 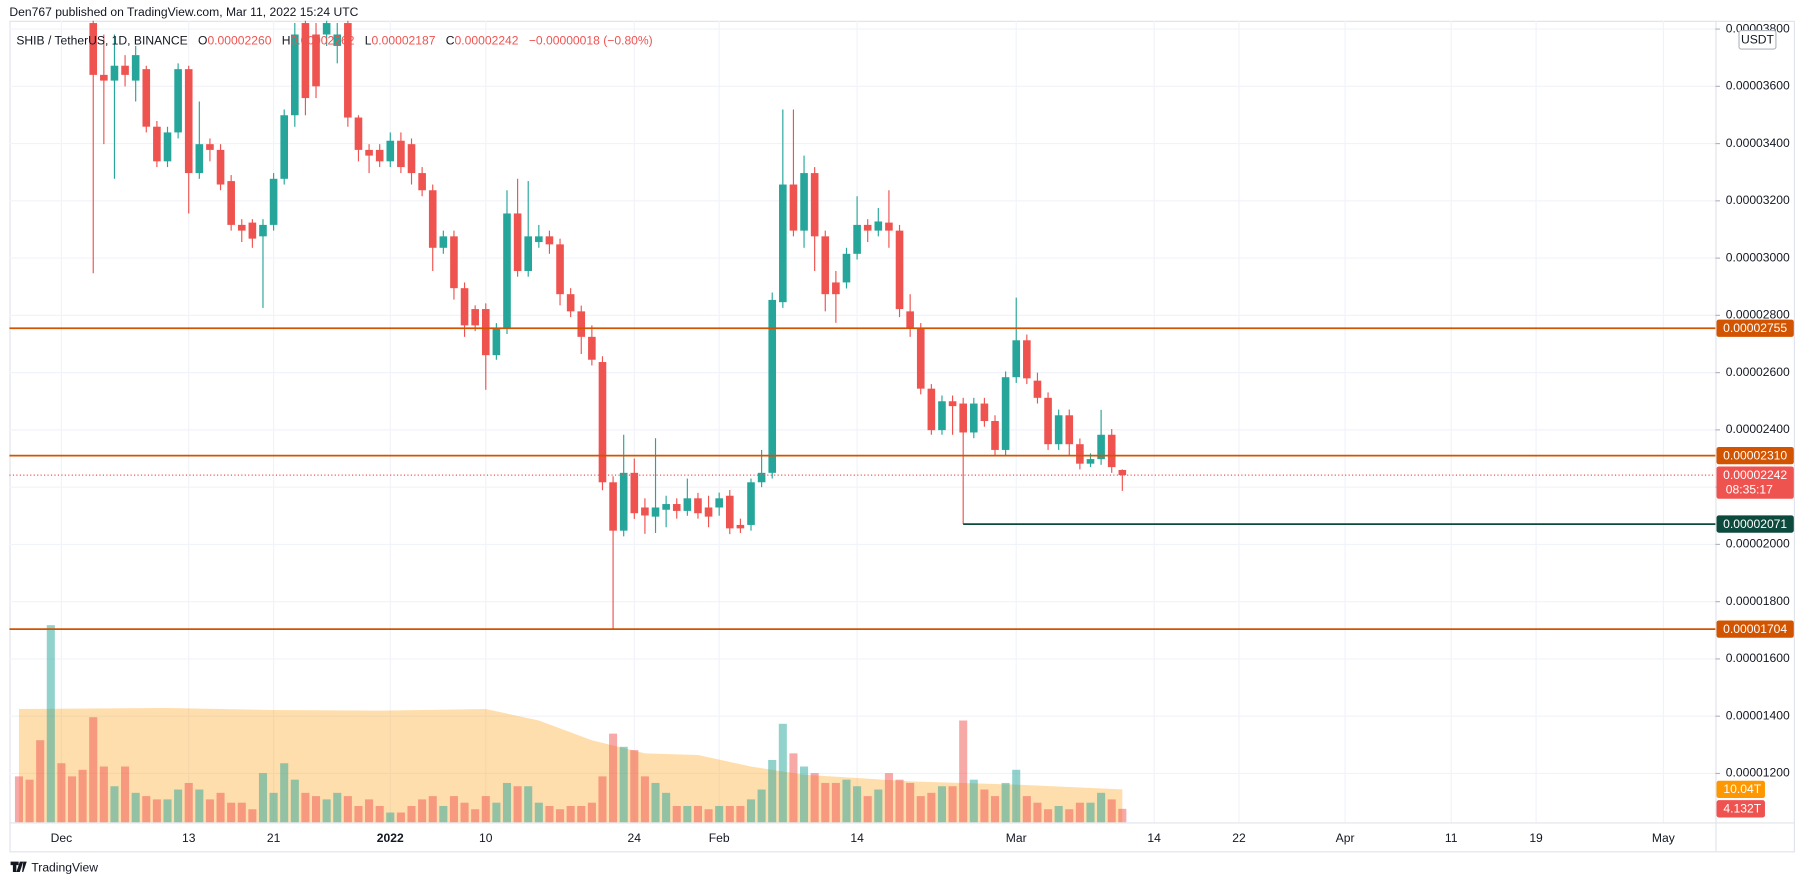 I want to click on level-label: 0.00001704, so click(x=1755, y=629).